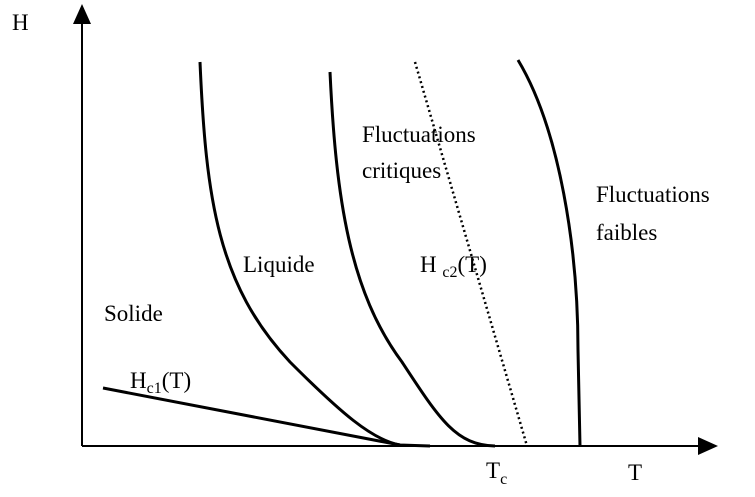 This screenshot has height=497, width=755. Describe the element at coordinates (279, 264) in the screenshot. I see `liquid-label: Liquide` at that location.